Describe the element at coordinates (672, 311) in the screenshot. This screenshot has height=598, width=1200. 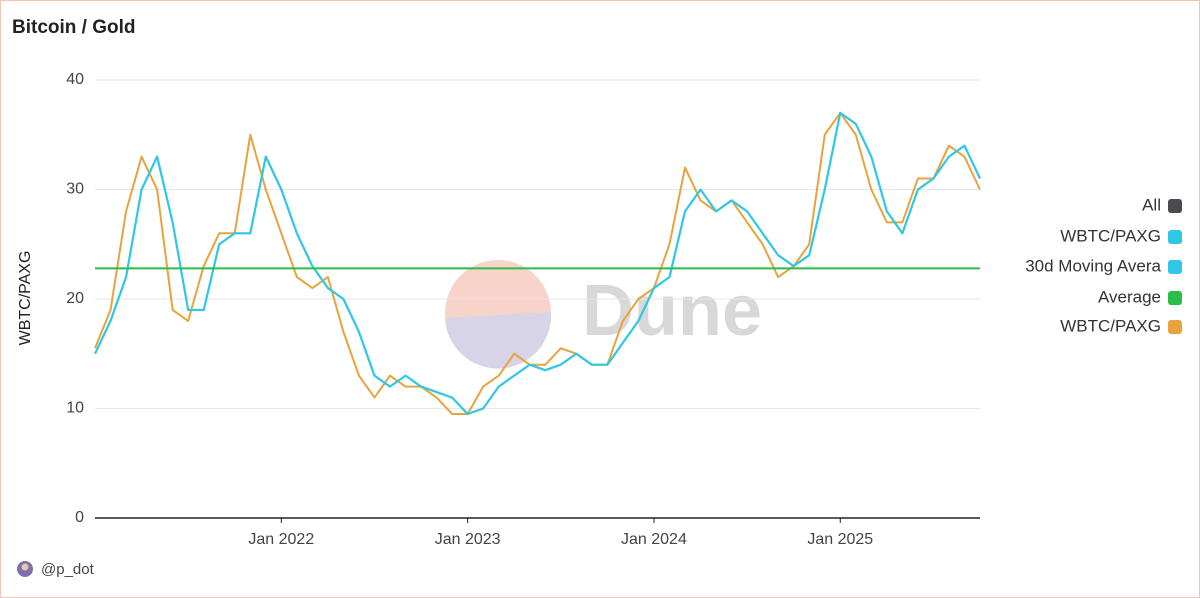
I see `watermark: Dune` at that location.